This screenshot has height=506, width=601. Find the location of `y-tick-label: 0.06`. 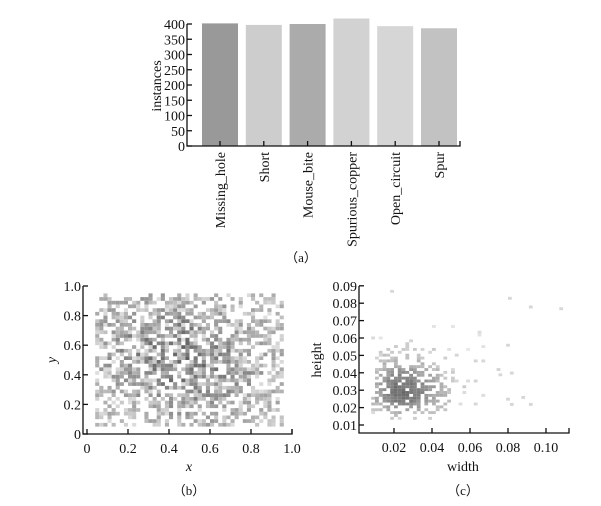

y-tick-label: 0.06 is located at coordinates (345, 339).